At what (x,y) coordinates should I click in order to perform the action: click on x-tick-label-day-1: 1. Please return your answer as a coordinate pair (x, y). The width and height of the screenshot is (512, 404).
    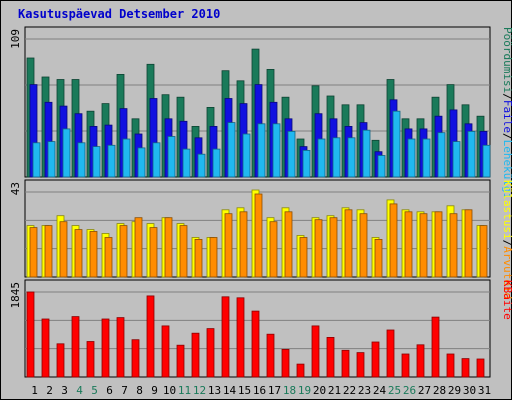
    Looking at the image, I should click on (34, 390).